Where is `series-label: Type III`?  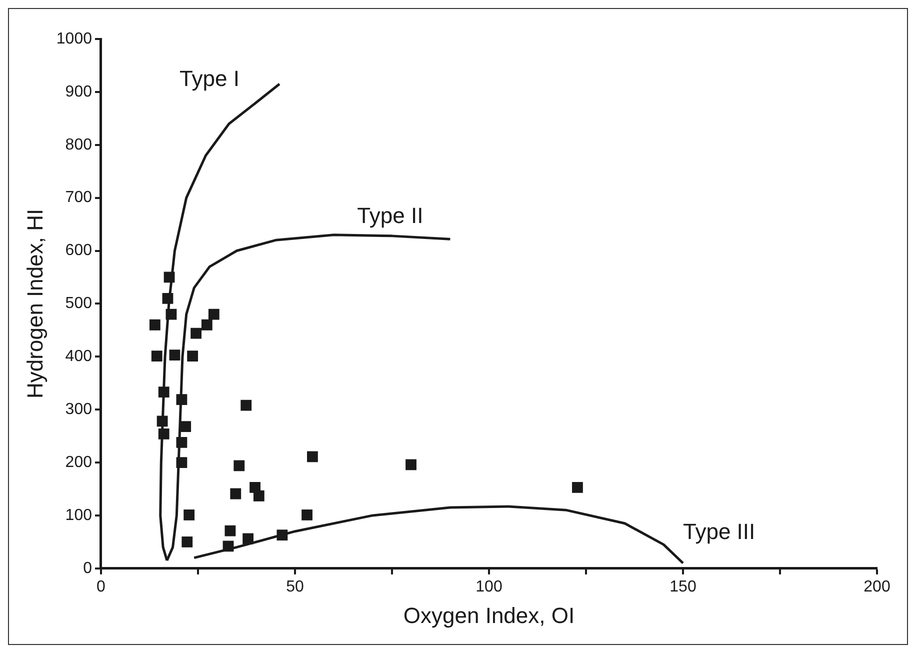 series-label: Type III is located at coordinates (719, 531).